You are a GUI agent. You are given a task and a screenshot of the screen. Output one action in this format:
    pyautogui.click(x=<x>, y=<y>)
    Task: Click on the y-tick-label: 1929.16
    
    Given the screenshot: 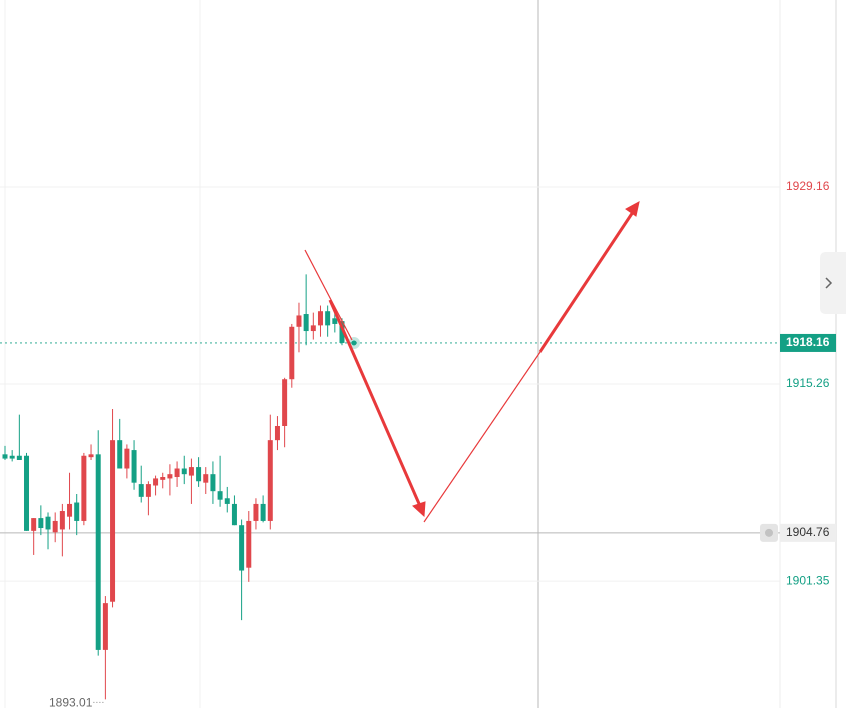 What is the action you would take?
    pyautogui.click(x=808, y=186)
    